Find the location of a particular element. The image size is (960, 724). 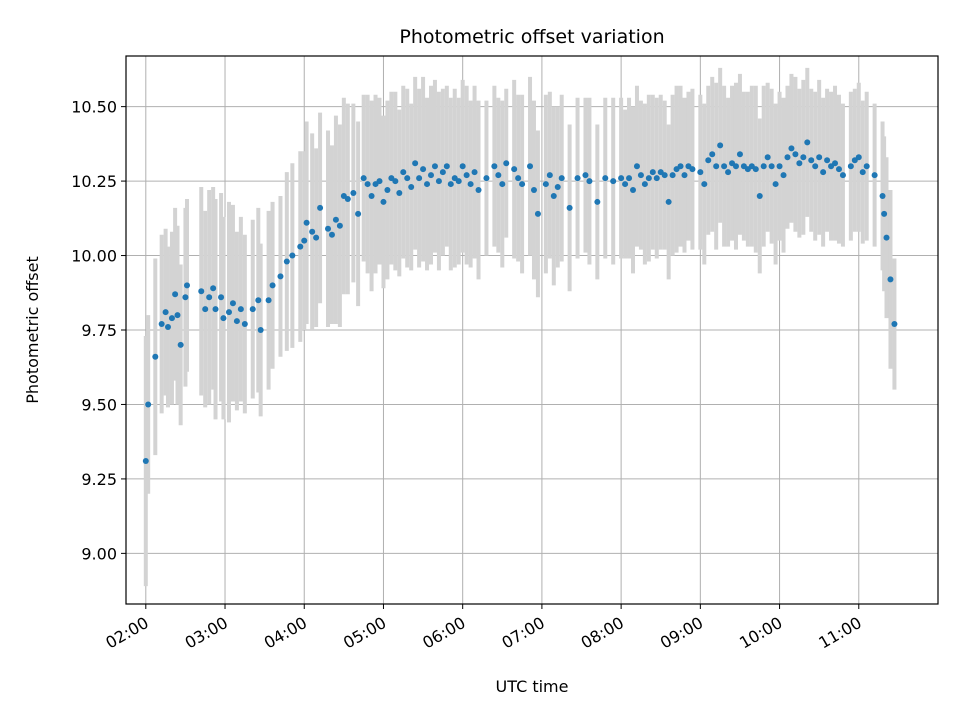

y-tick-label: 9.75 is located at coordinates (99, 330).